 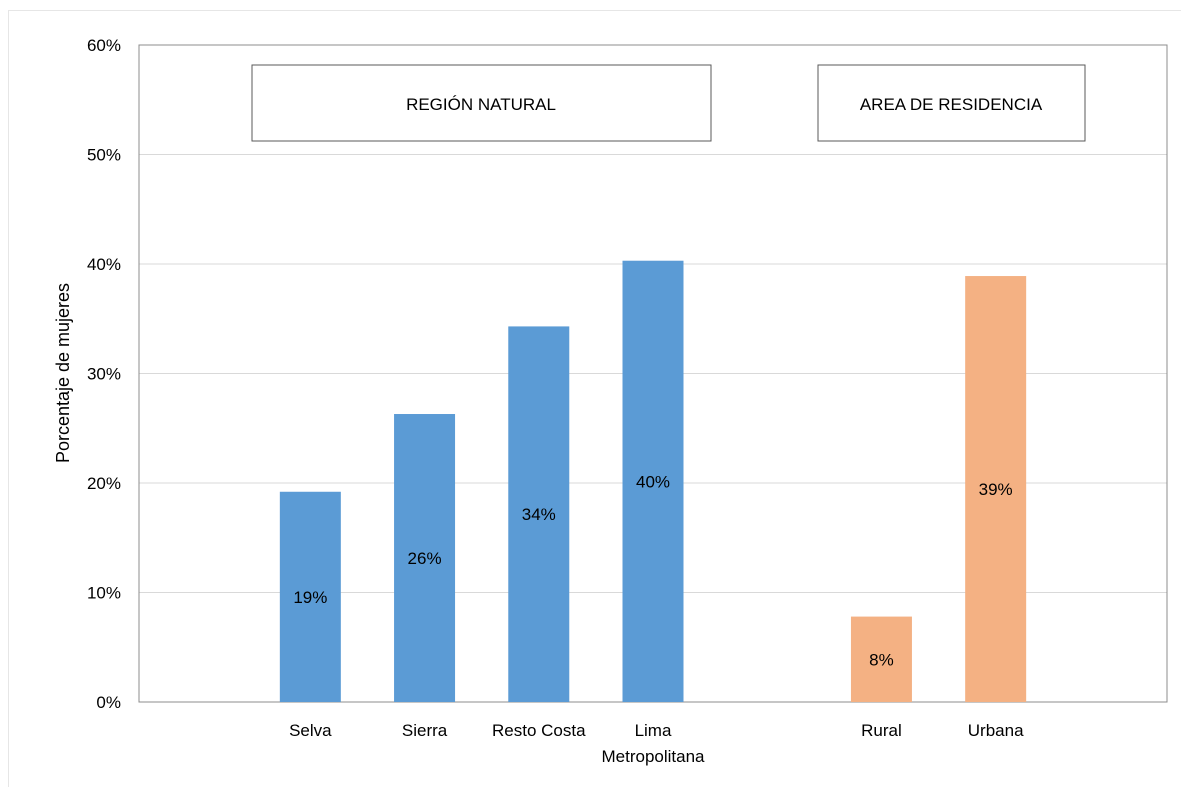 I want to click on category-label: Sierra, so click(x=425, y=730).